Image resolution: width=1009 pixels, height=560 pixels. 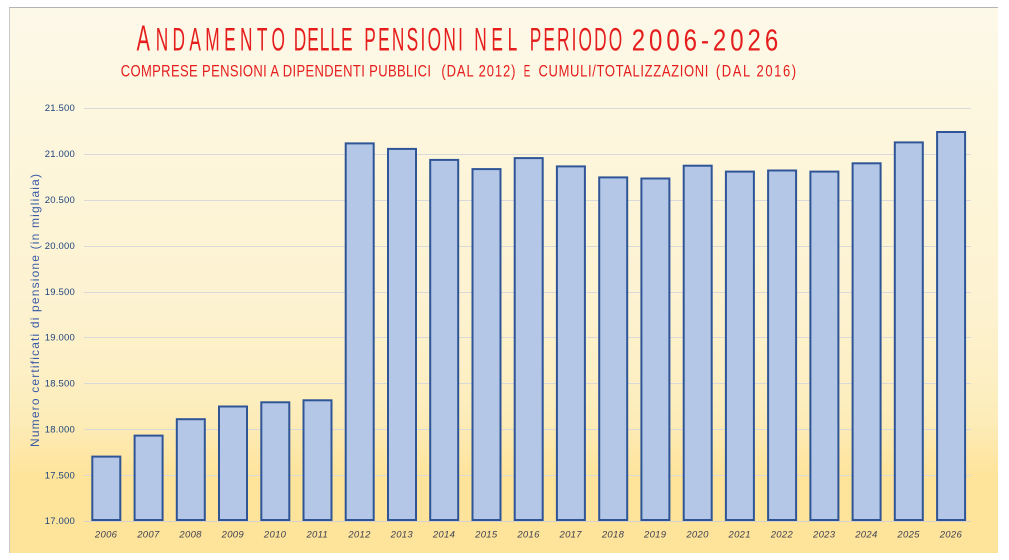 What do you see at coordinates (60, 200) in the screenshot?
I see `svg-text: 20.500` at bounding box center [60, 200].